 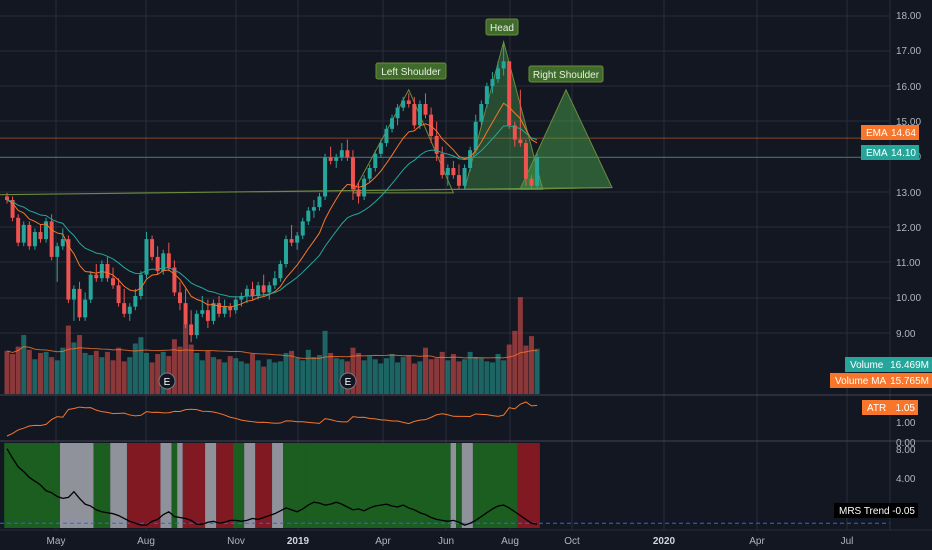 I want to click on mrs-label: MRS Trend, so click(x=864, y=511).